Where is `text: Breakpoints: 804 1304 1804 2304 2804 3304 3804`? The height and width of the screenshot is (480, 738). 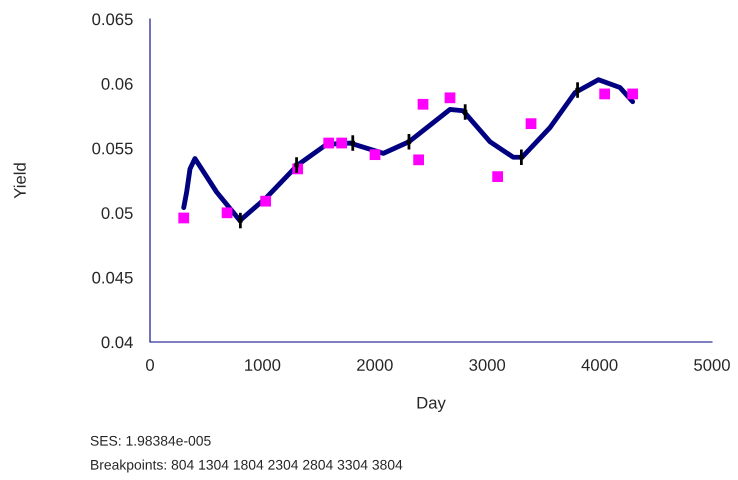
text: Breakpoints: 804 1304 1804 2304 2804 3304 3804 is located at coordinates (246, 466).